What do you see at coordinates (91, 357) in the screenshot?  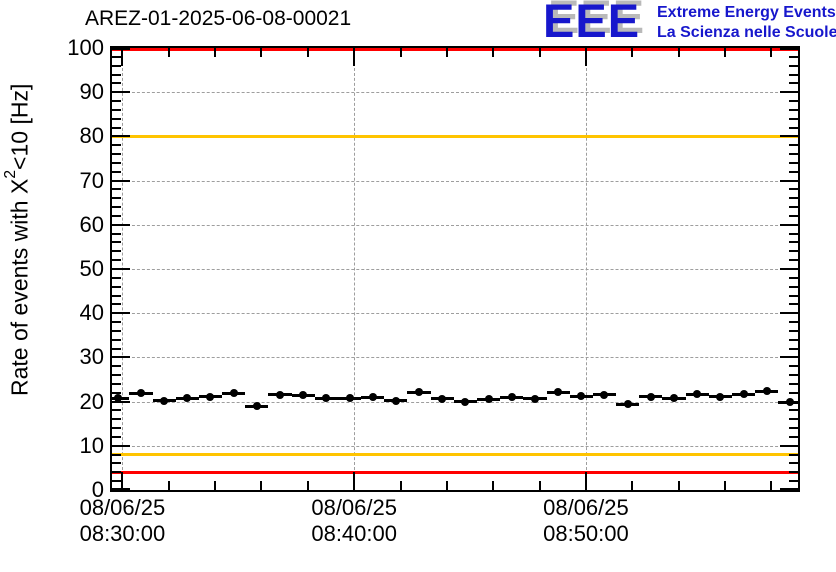 I see `y-tick-label: 30` at bounding box center [91, 357].